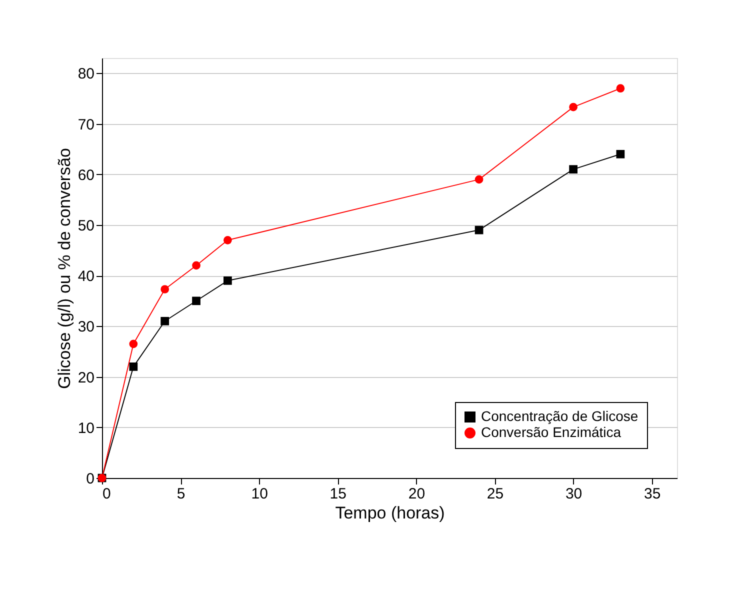 This screenshot has height=595, width=740. Describe the element at coordinates (86, 428) in the screenshot. I see `y-tick-label: 10` at that location.